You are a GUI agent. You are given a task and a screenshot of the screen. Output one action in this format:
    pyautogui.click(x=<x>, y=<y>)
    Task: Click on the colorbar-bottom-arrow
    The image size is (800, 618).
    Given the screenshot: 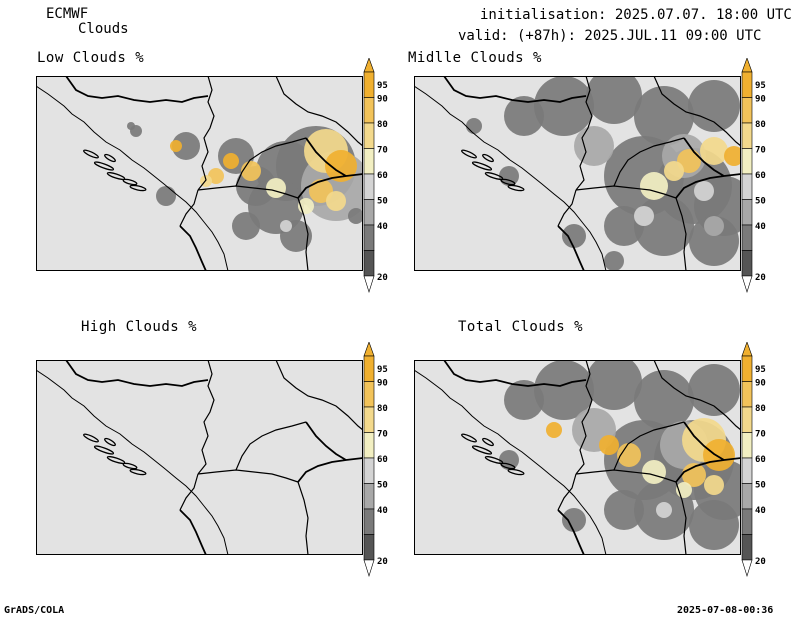 What is the action you would take?
    pyautogui.click(x=369, y=284)
    